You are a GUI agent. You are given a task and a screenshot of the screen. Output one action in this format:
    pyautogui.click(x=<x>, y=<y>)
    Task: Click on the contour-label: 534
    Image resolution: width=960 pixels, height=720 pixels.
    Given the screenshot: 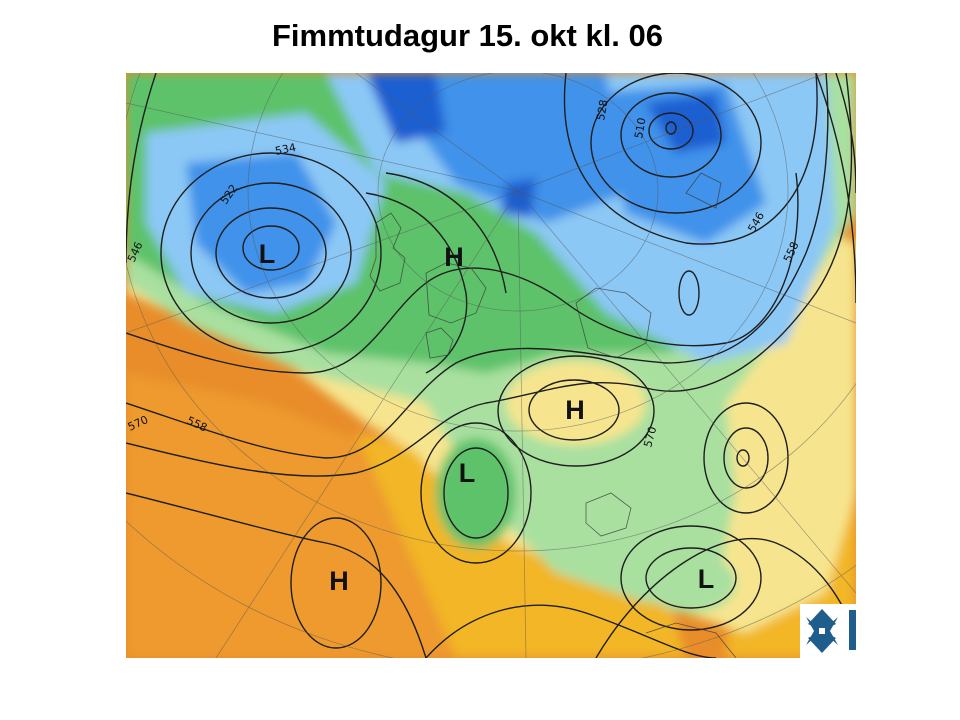 What is the action you would take?
    pyautogui.click(x=285, y=149)
    